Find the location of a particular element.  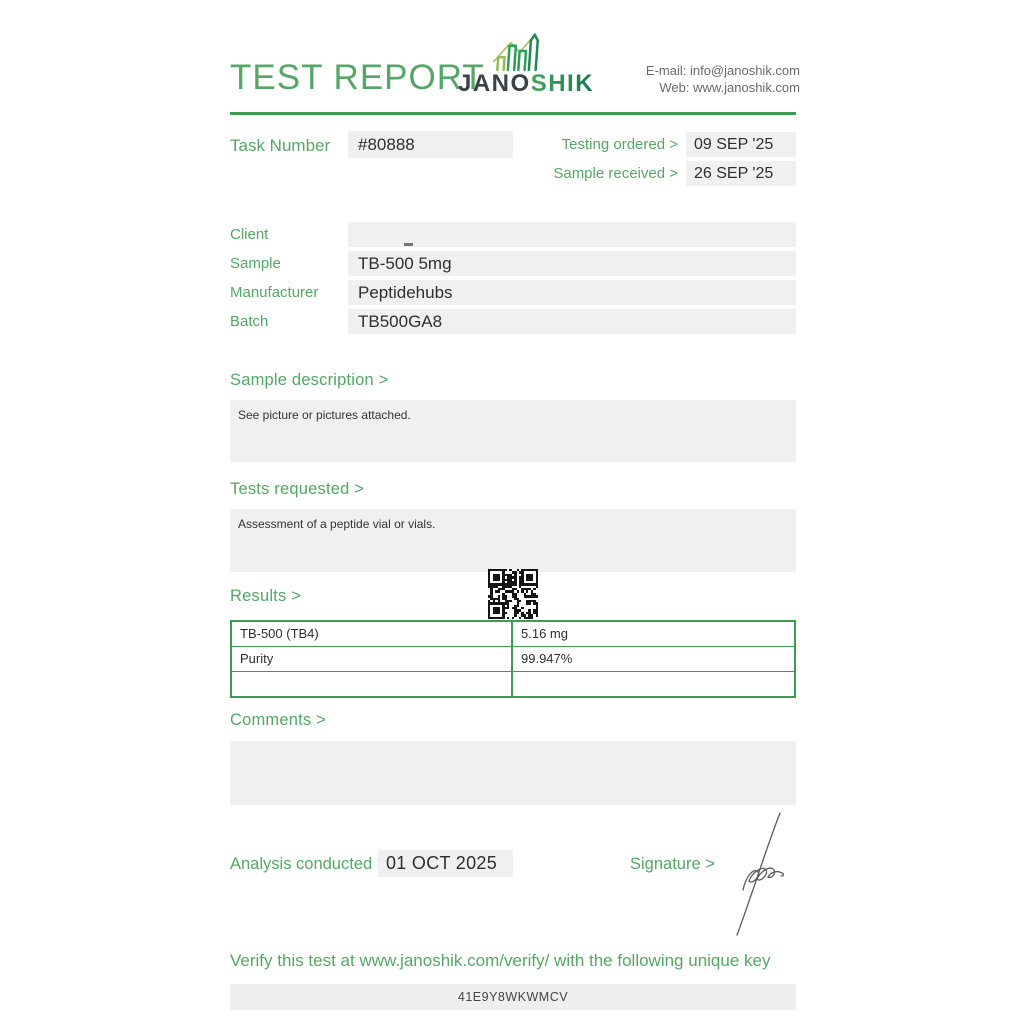

manufacturer-row: Manufacturer Peptidehubs is located at coordinates (513, 292).